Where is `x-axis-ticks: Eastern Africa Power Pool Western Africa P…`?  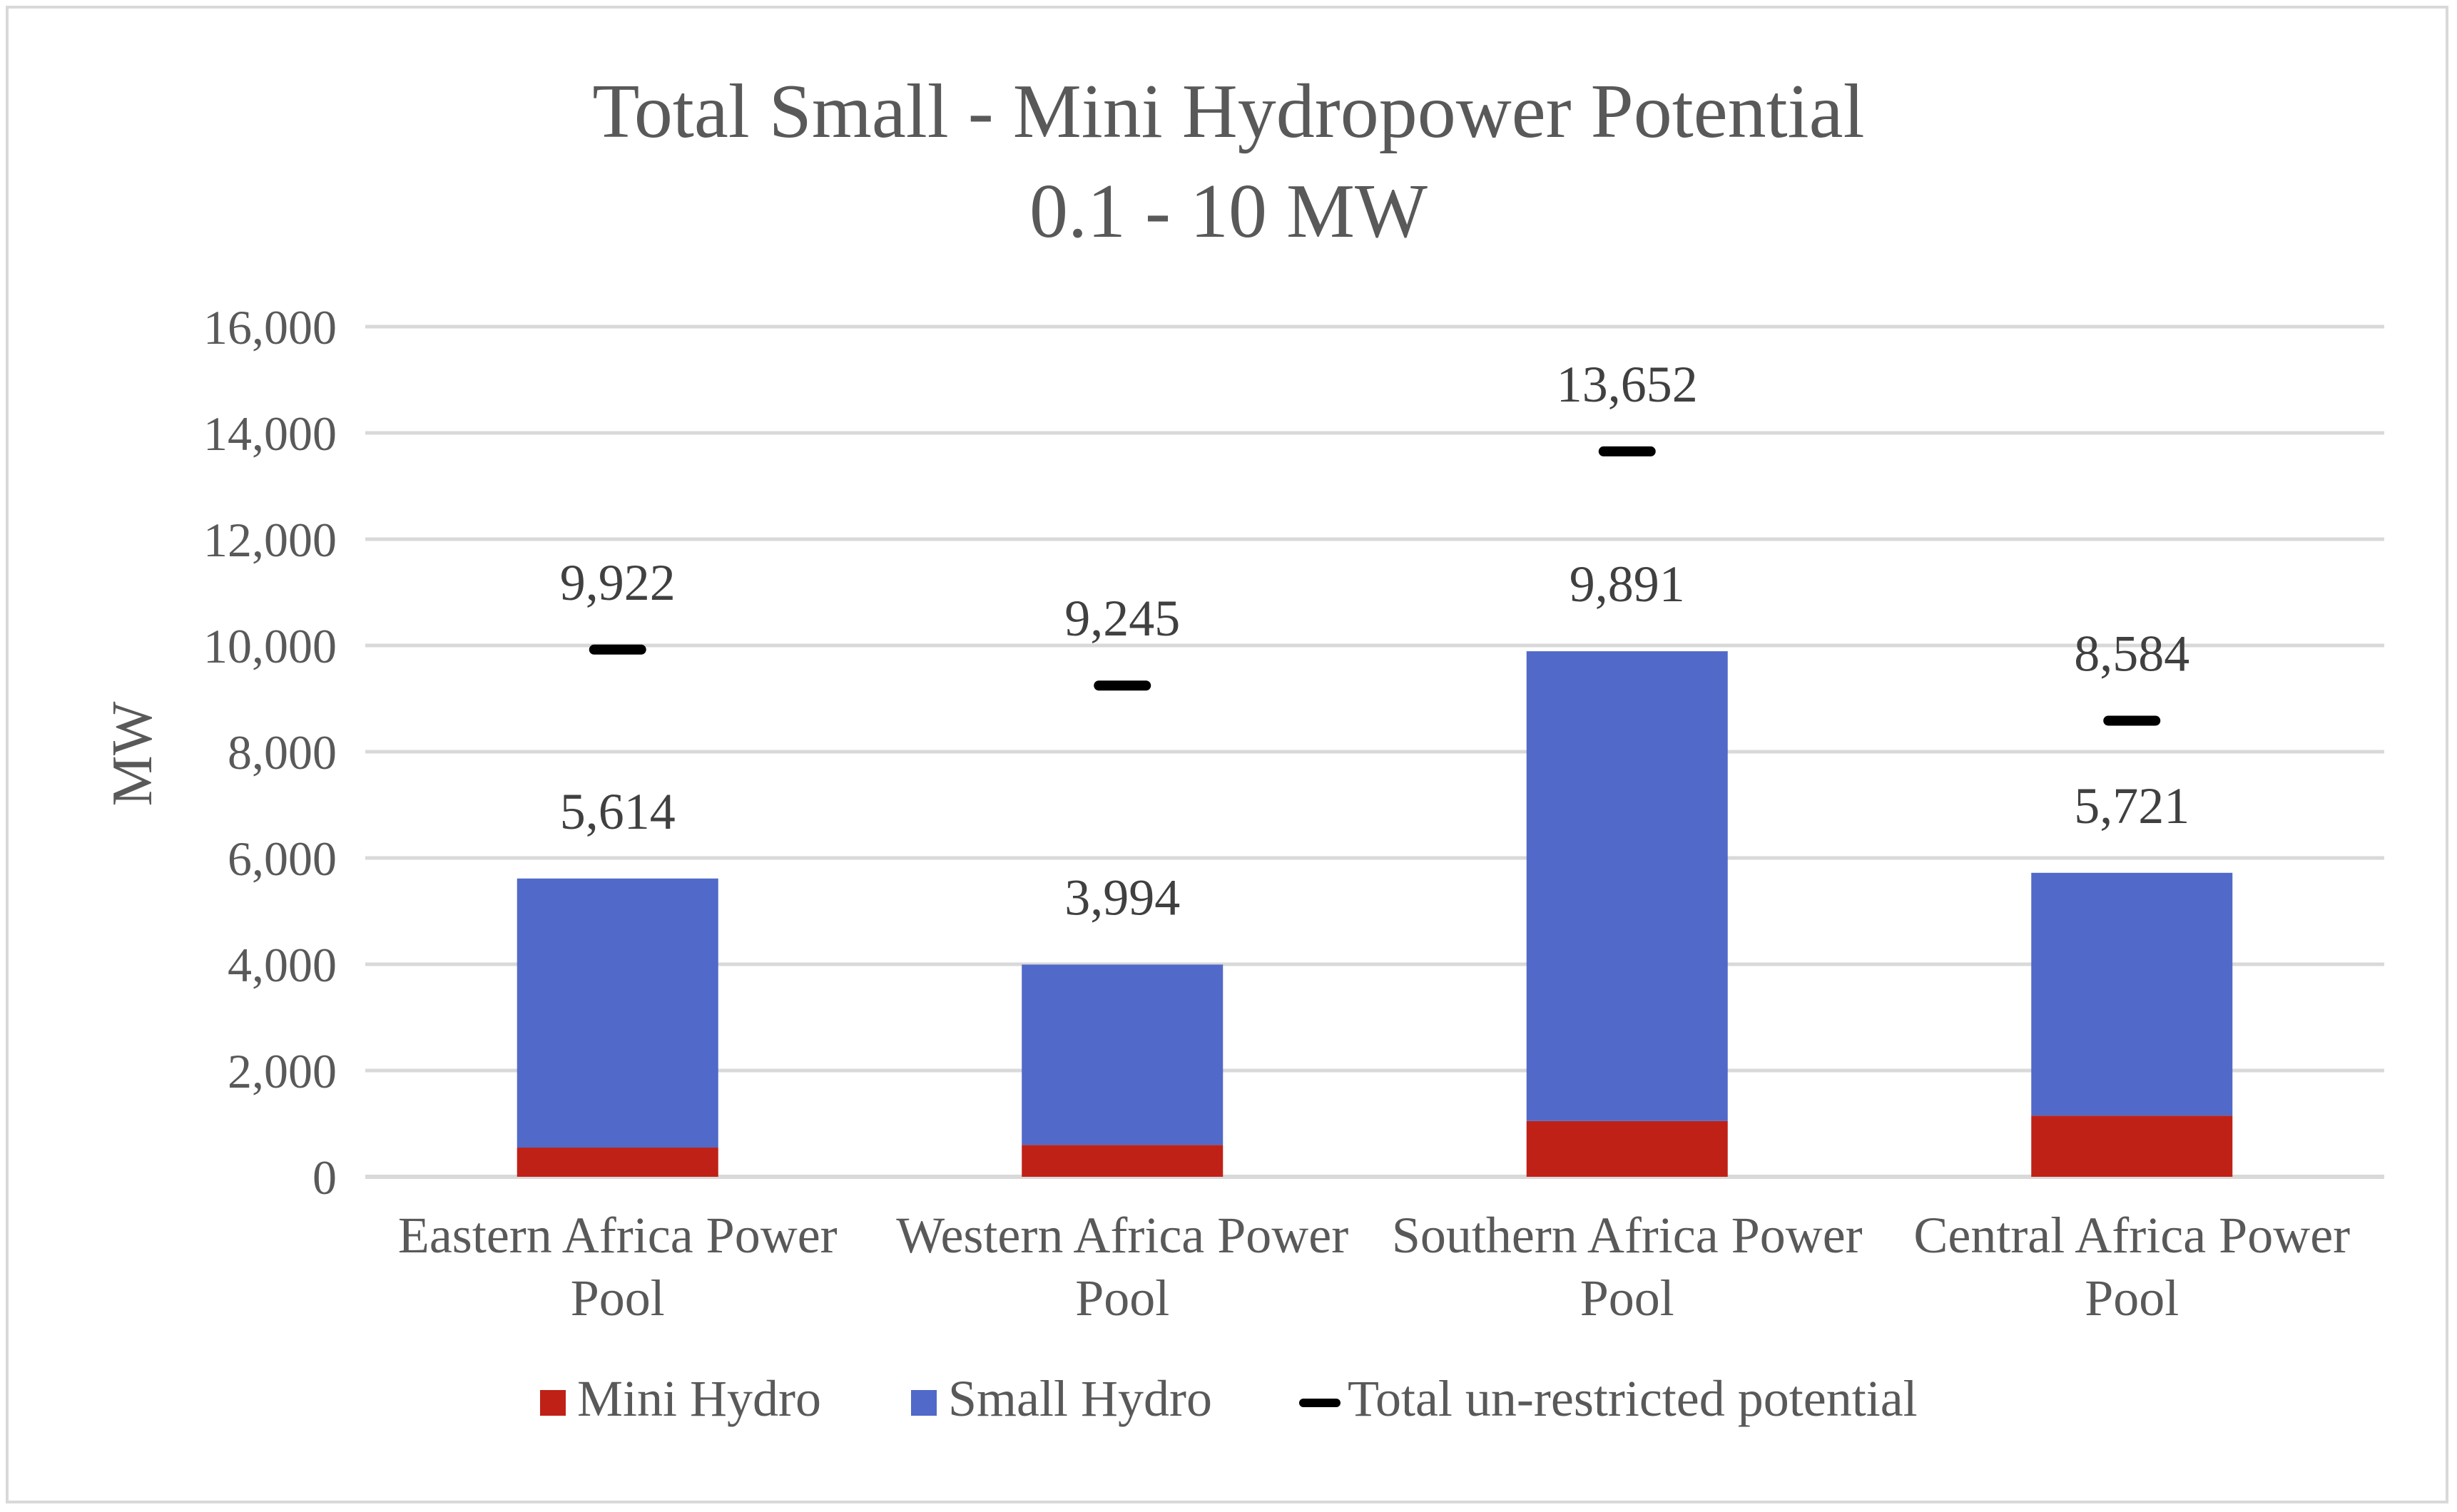
x-axis-ticks: Eastern Africa Power Pool Western Africa P… is located at coordinates (1374, 1267).